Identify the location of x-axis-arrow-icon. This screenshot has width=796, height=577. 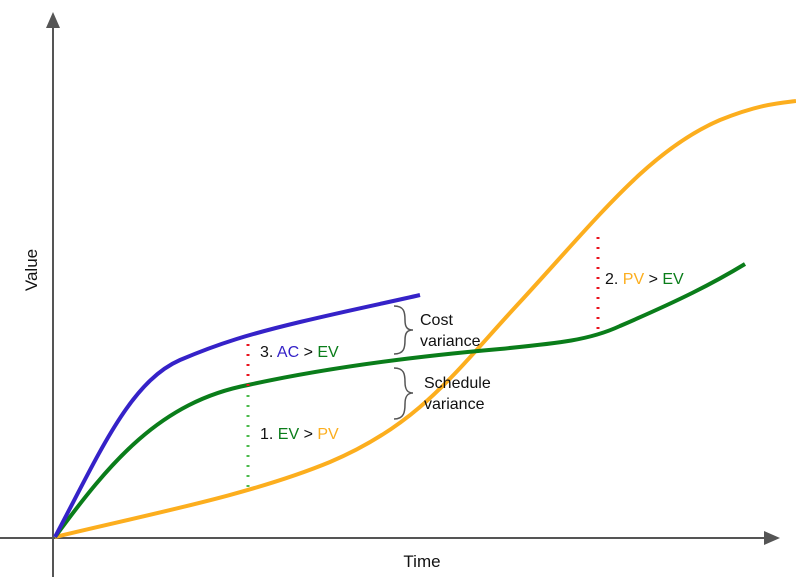
(772, 538).